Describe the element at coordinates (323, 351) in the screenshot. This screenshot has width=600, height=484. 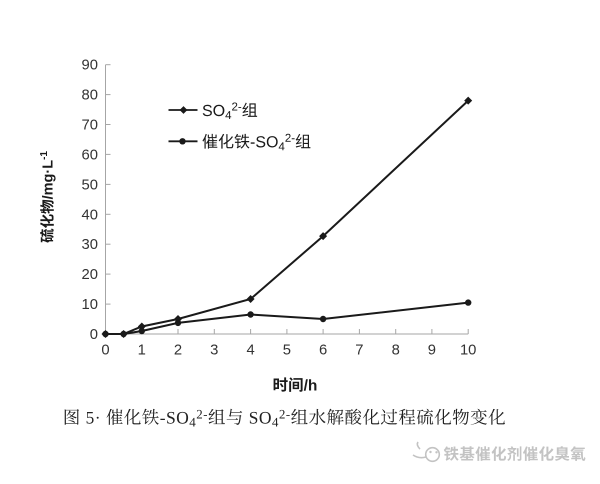
I see `svg-text: 6` at that location.